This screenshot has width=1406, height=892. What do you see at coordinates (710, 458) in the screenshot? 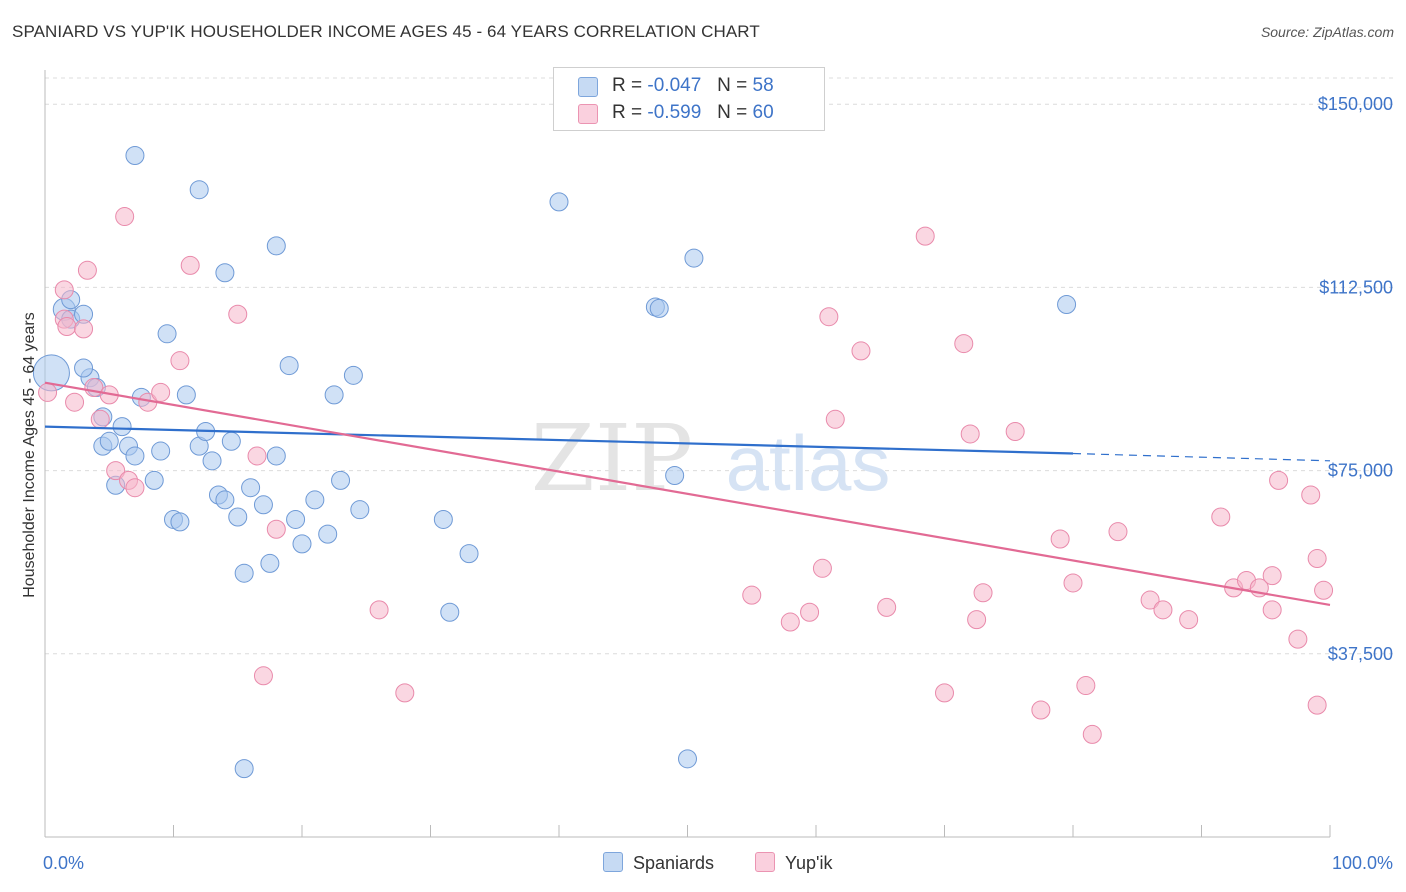
I see `watermark: ZIP atlas` at bounding box center [710, 458].